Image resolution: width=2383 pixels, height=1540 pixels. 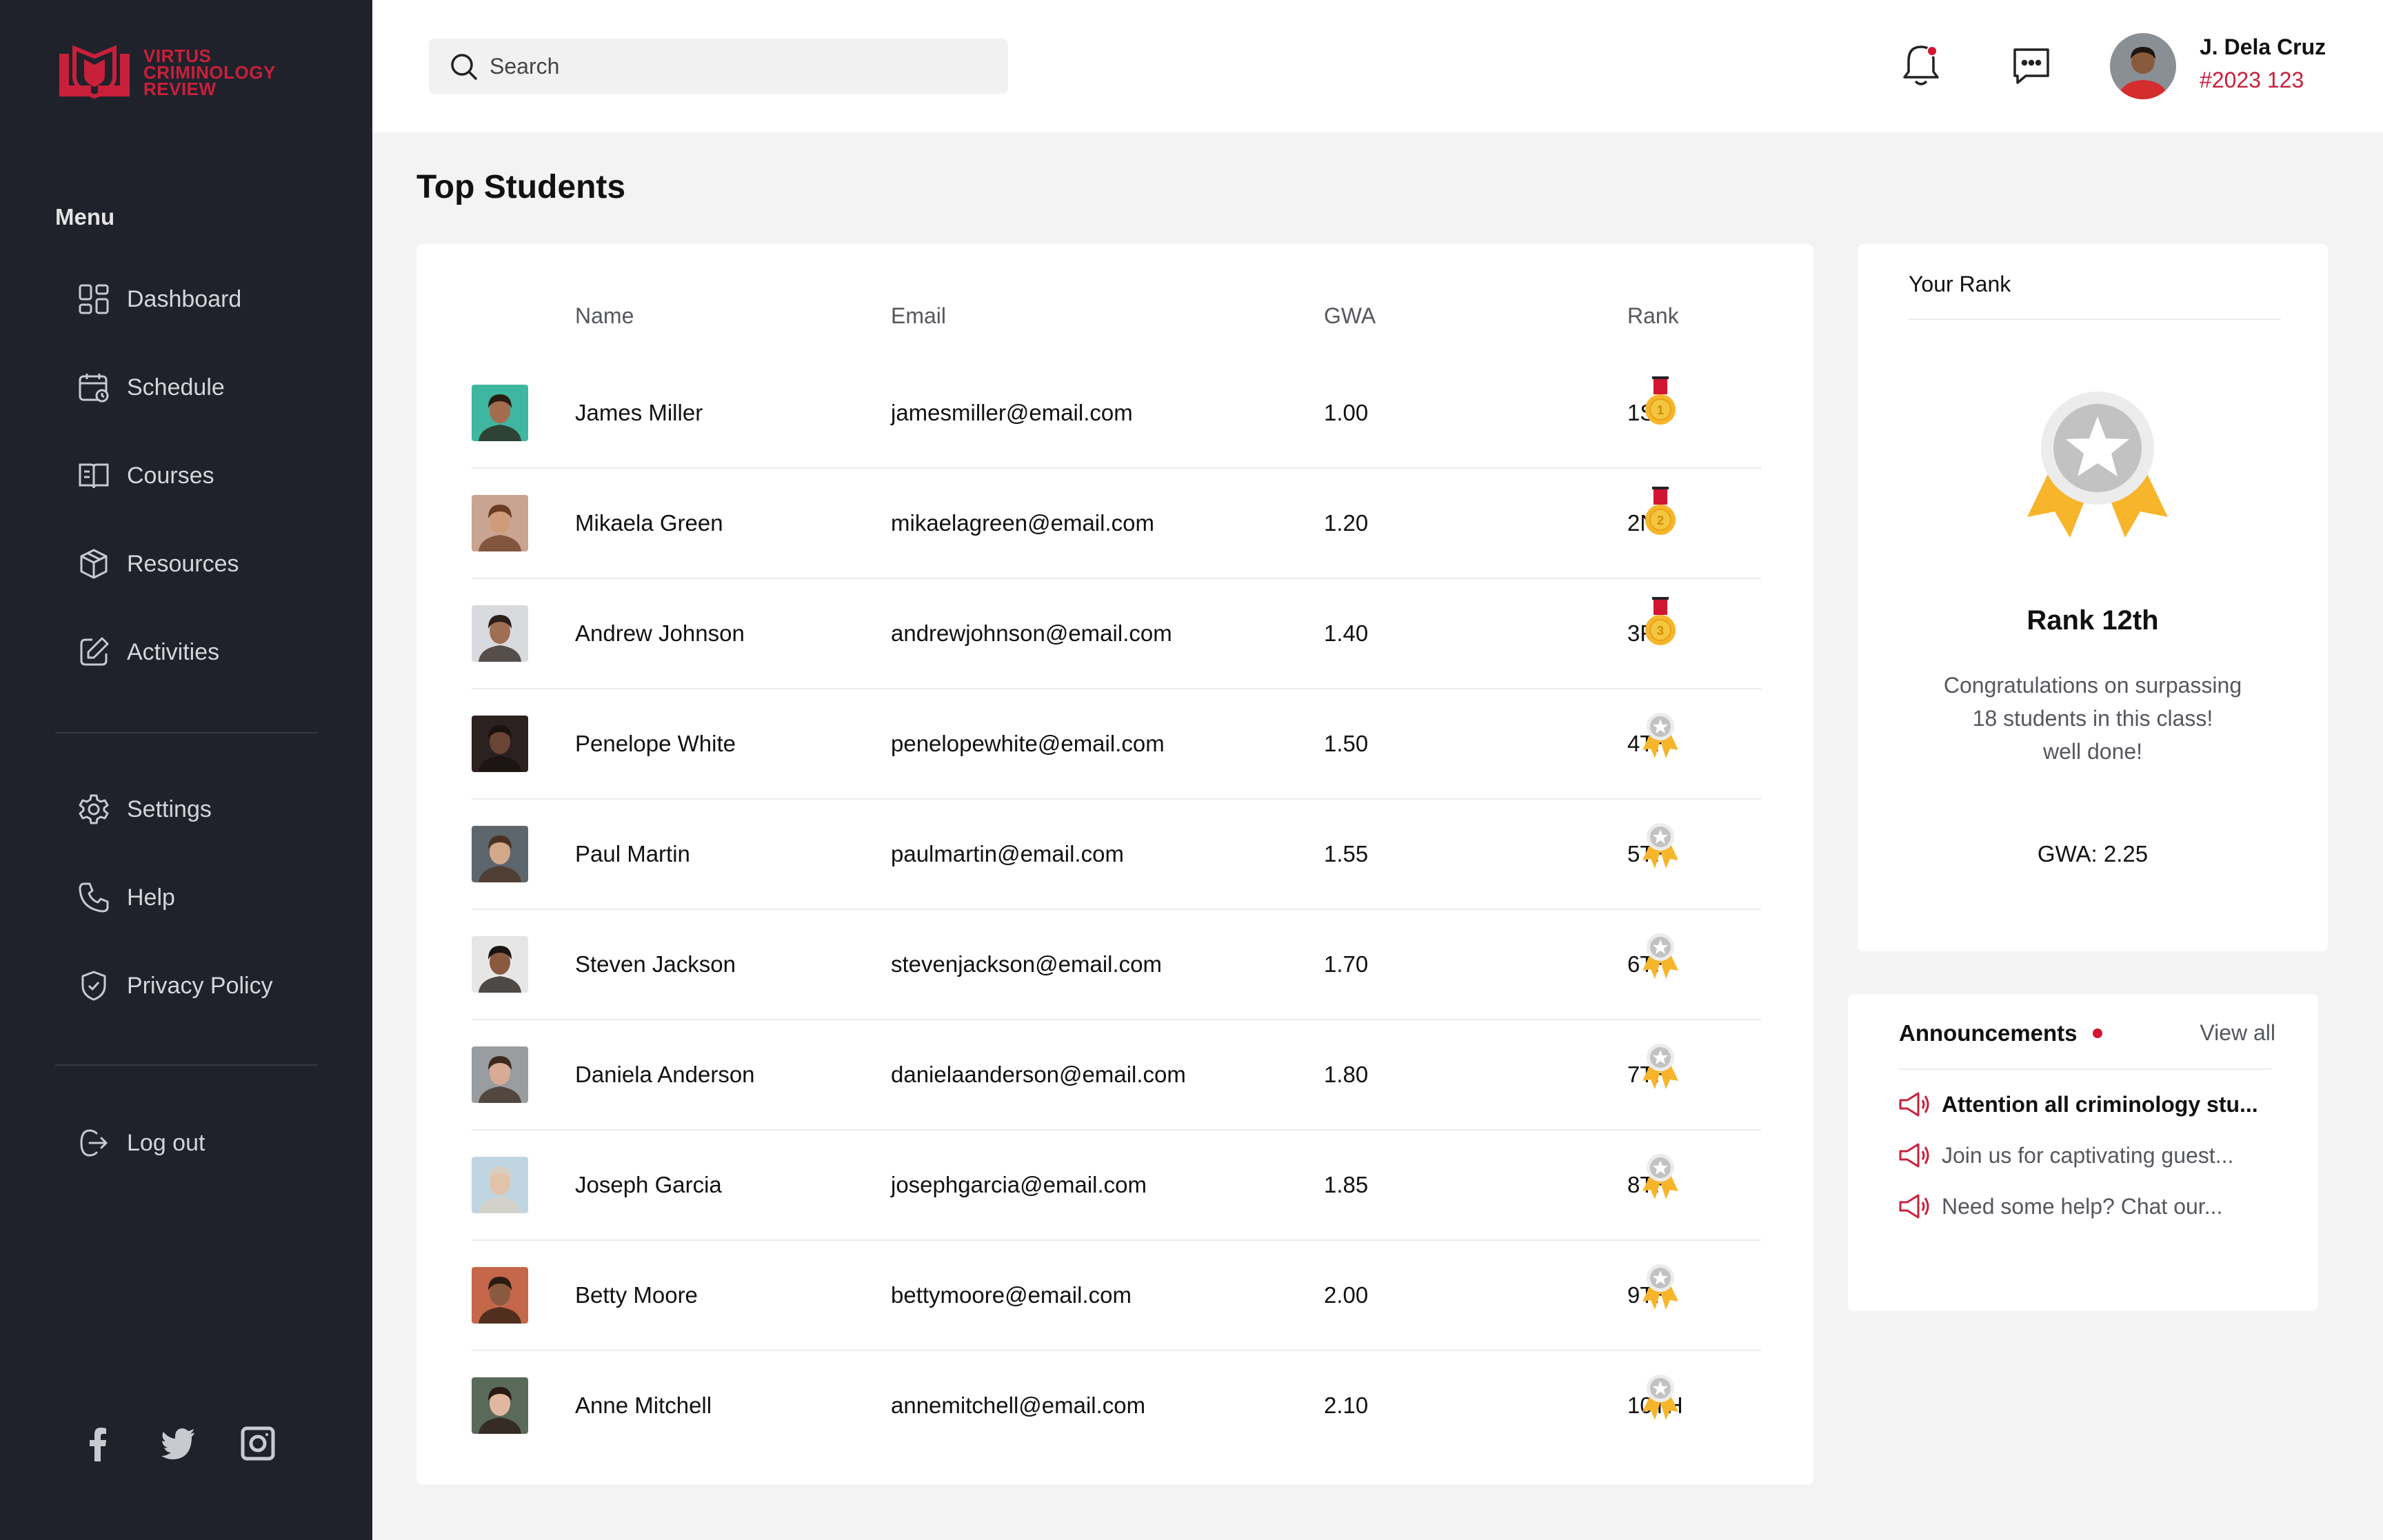 What do you see at coordinates (158, 564) in the screenshot?
I see `sidebar-item-resources: Resources` at bounding box center [158, 564].